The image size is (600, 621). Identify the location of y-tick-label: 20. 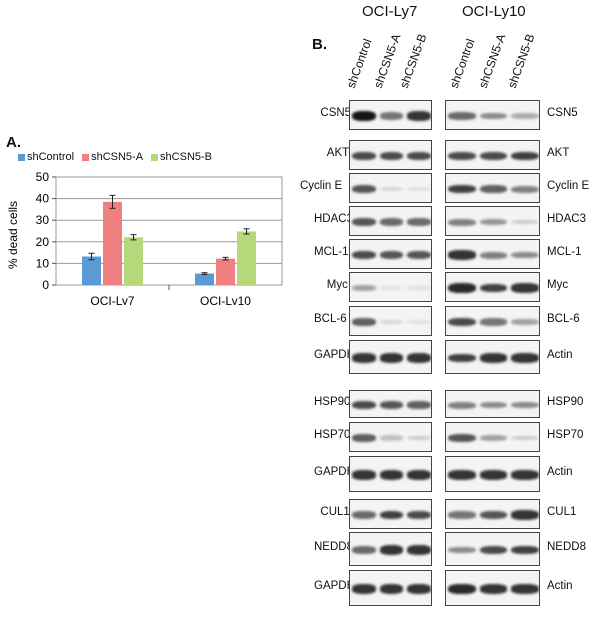
(43, 242).